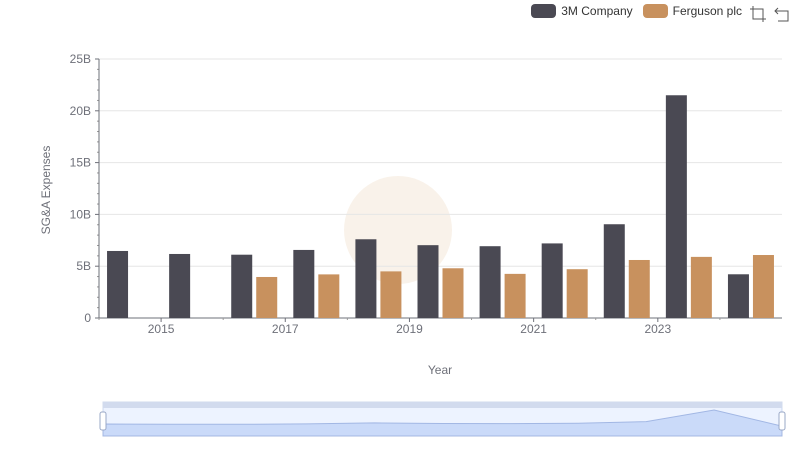  Describe the element at coordinates (103, 421) in the screenshot. I see `data-zoom-handle-left` at that location.